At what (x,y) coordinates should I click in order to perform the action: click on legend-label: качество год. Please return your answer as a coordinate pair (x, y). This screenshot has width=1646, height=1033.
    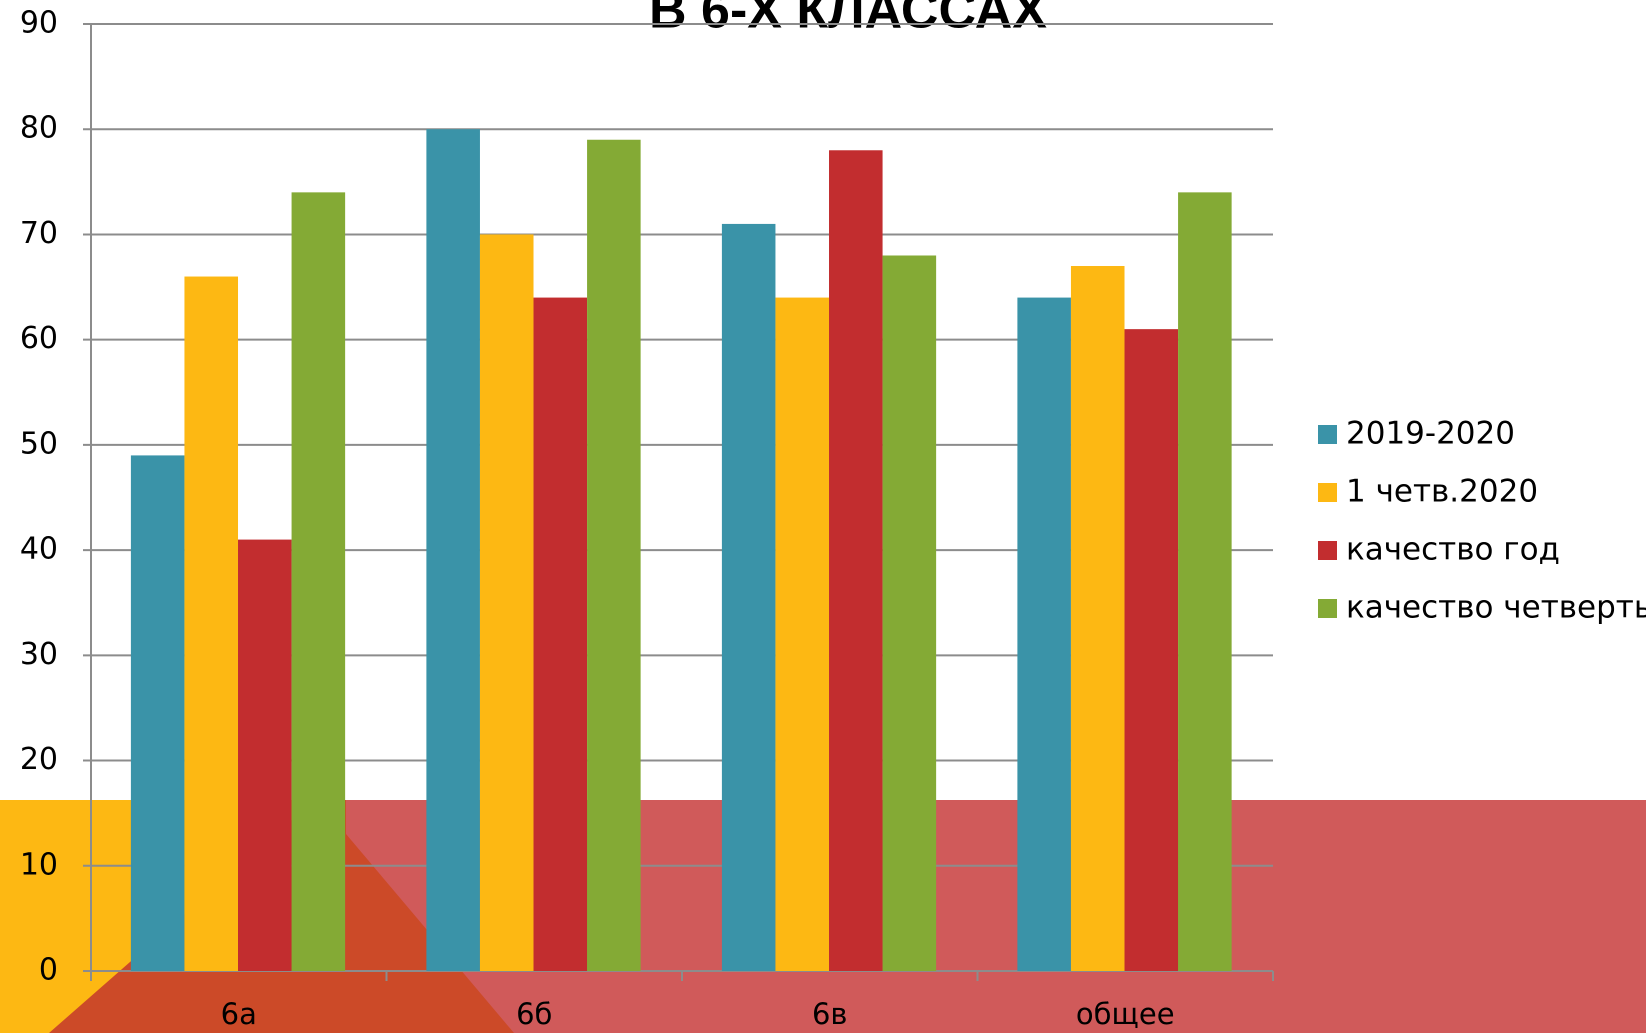
    Looking at the image, I should click on (1453, 550).